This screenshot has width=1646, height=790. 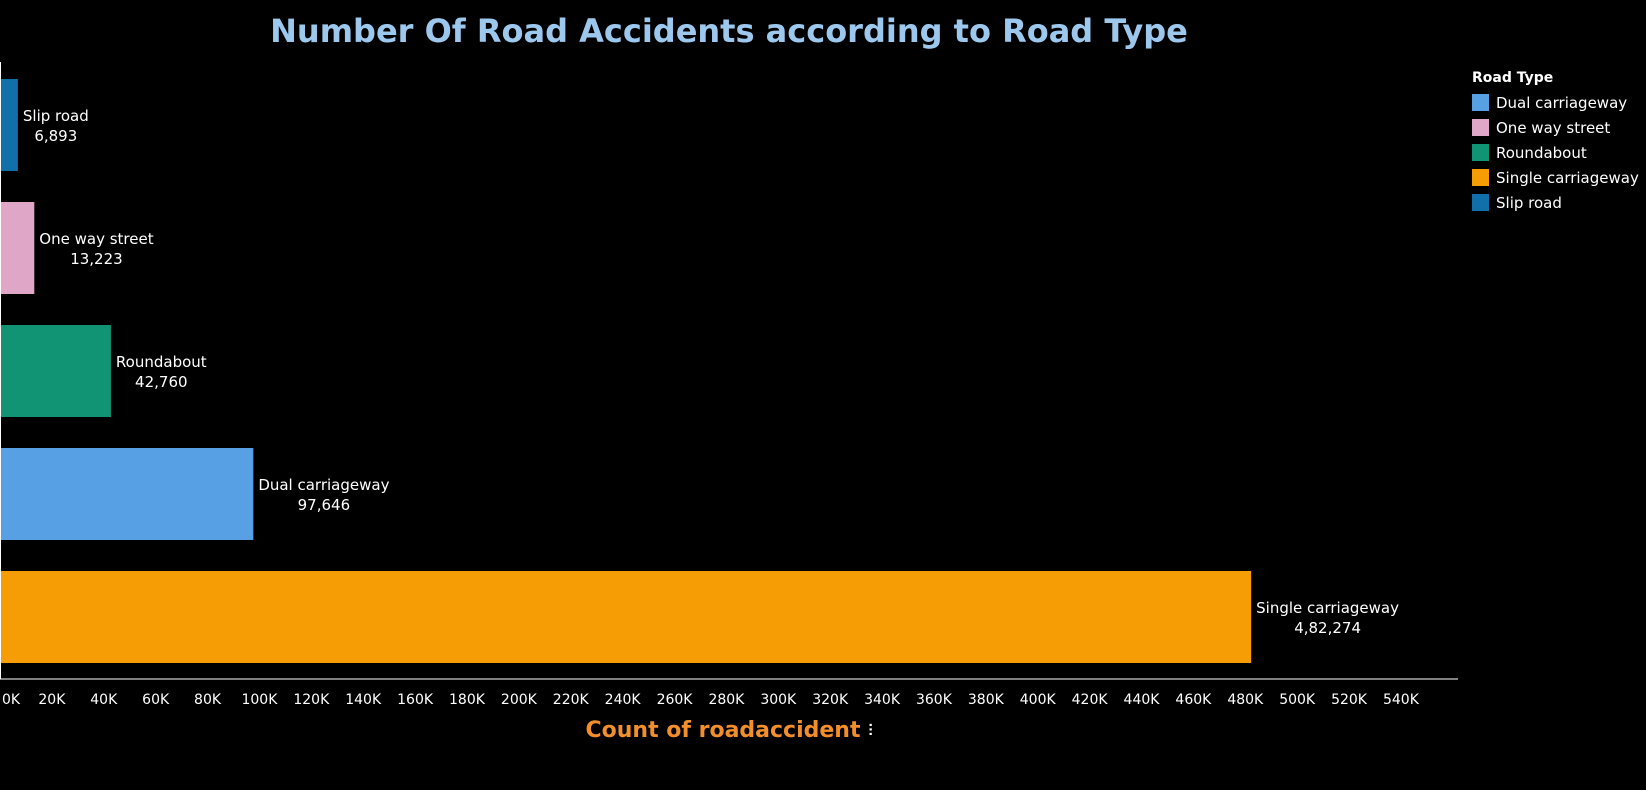 What do you see at coordinates (1541, 152) in the screenshot?
I see `legend-label: Roundabout` at bounding box center [1541, 152].